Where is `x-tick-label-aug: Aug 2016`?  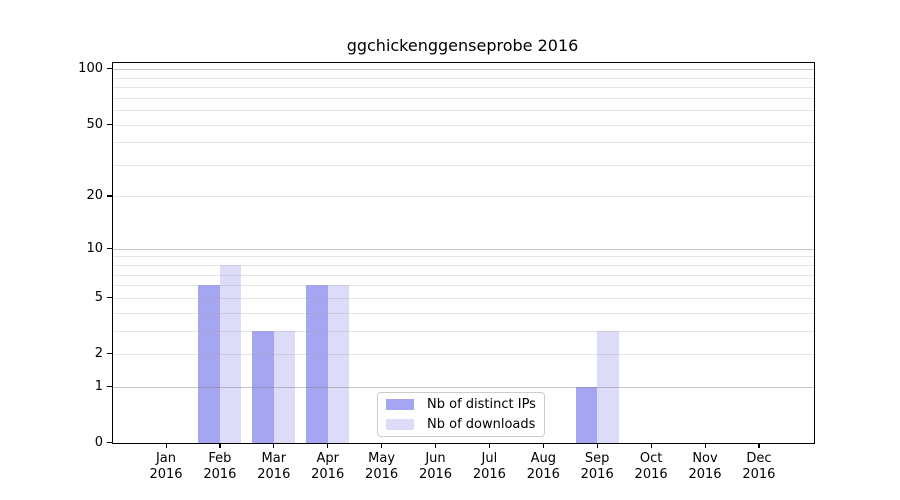
x-tick-label-aug: Aug 2016 is located at coordinates (543, 466).